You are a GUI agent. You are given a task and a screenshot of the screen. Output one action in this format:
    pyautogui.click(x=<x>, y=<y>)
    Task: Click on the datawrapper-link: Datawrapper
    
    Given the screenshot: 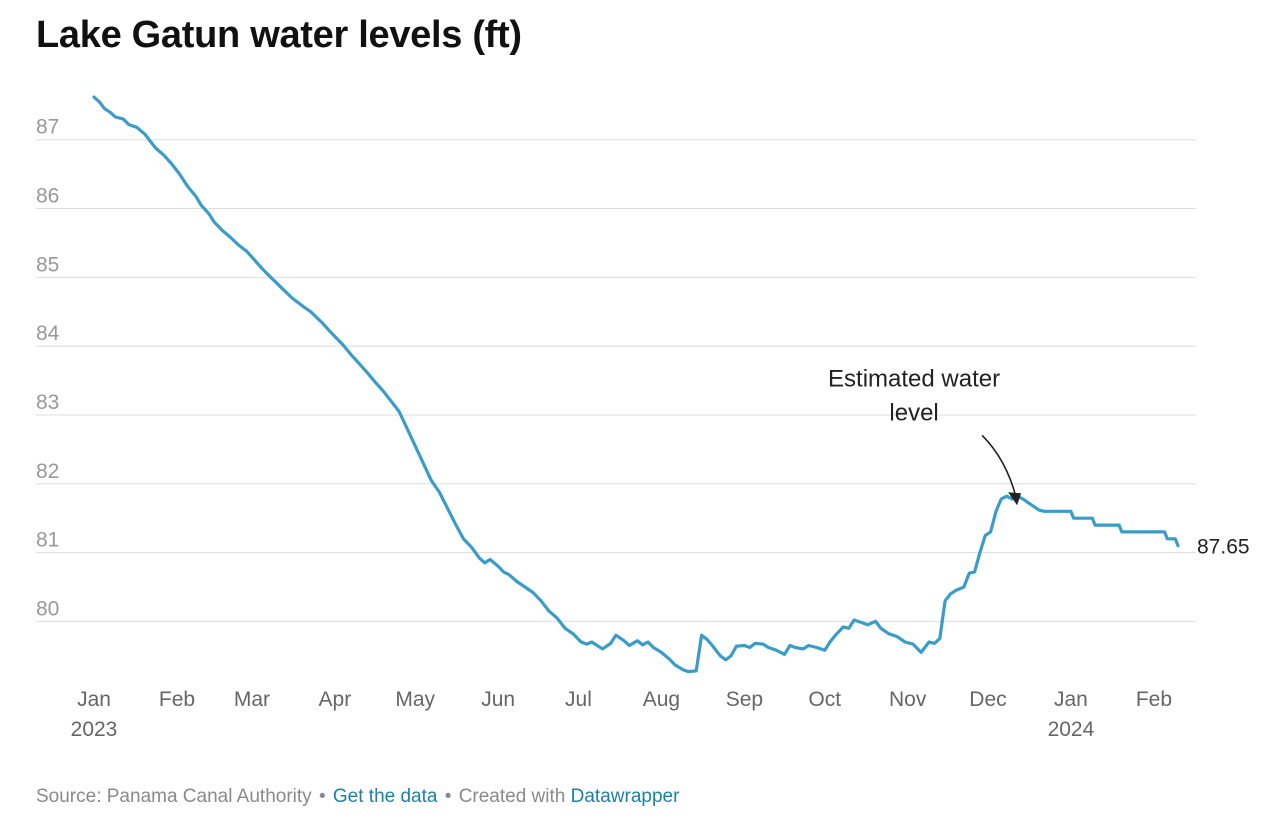 What is the action you would take?
    pyautogui.click(x=625, y=796)
    